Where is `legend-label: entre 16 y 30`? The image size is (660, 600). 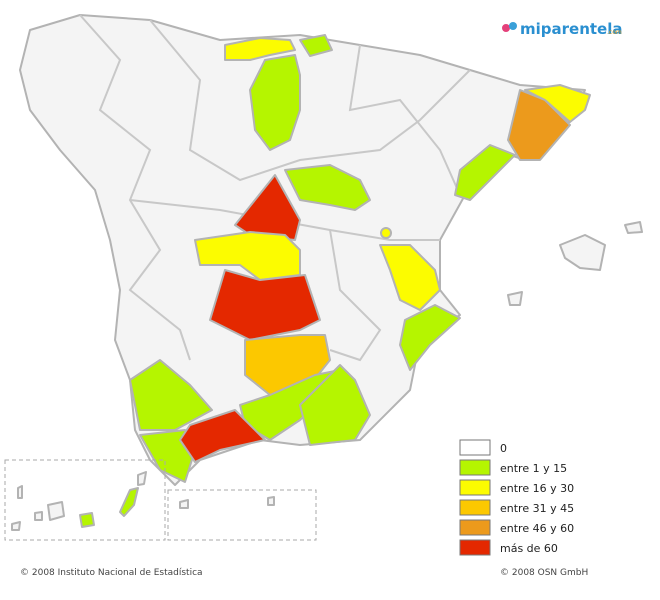
legend-label: entre 16 y 30 is located at coordinates (537, 488).